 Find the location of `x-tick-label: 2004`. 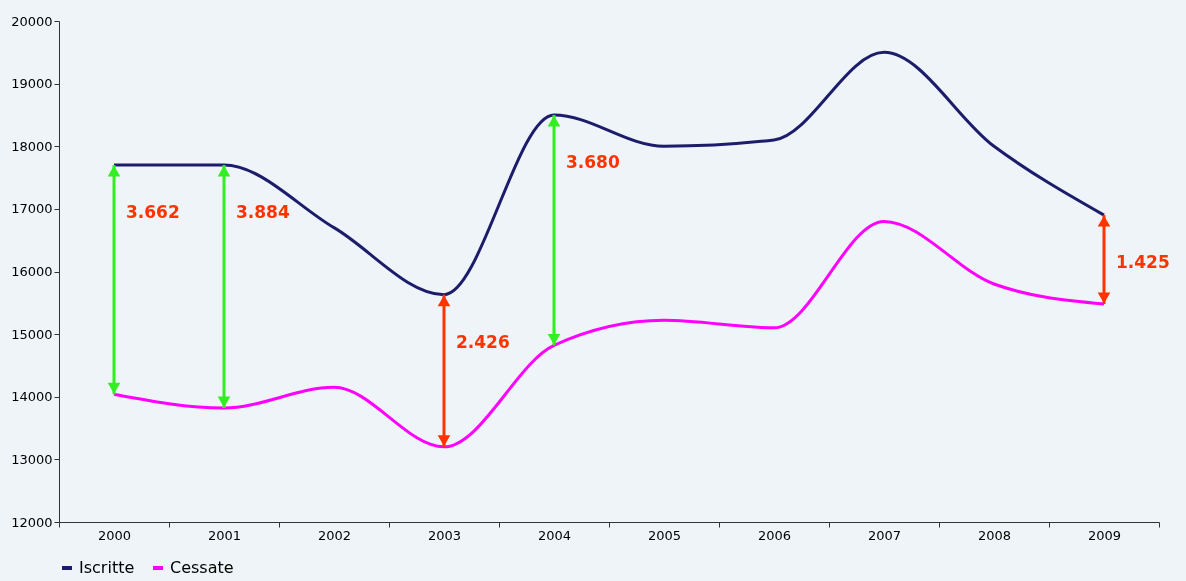

x-tick-label: 2004 is located at coordinates (554, 535).